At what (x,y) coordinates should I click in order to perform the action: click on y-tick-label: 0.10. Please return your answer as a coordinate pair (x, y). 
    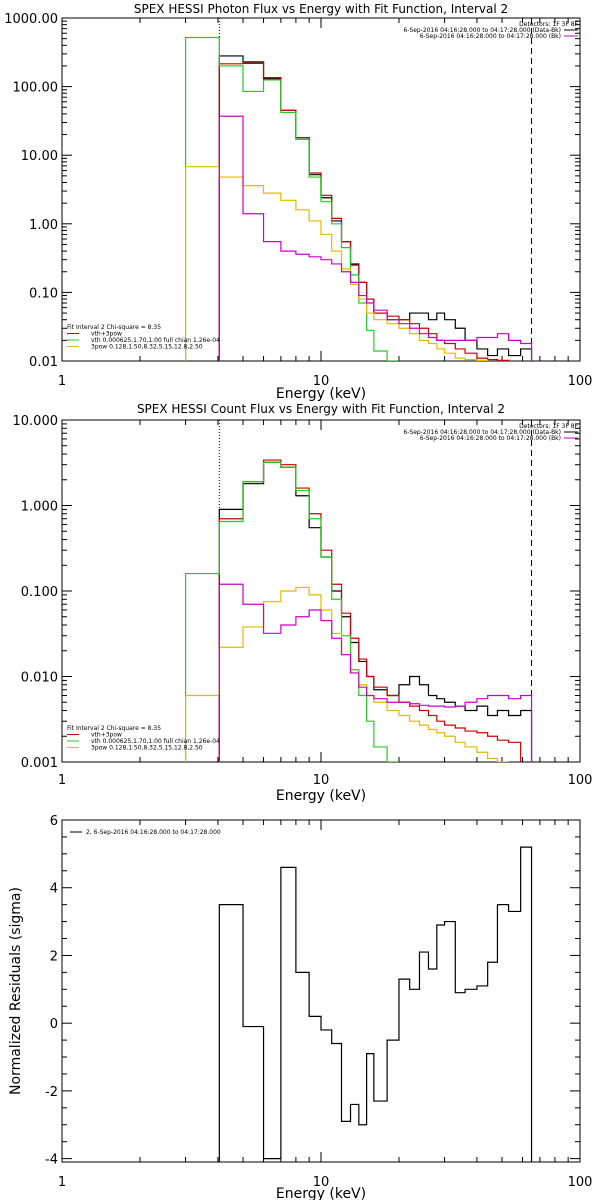
    Looking at the image, I should click on (43, 293).